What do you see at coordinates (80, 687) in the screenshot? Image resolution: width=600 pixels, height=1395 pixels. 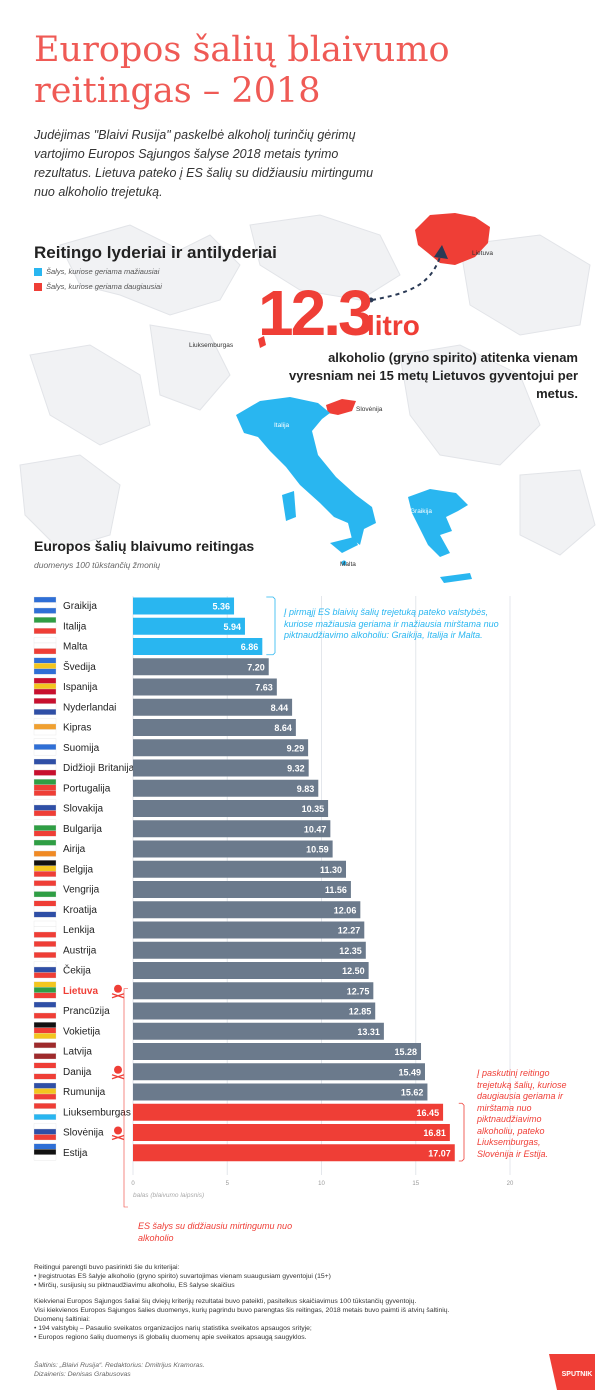 I see `country-label: Ispanija` at bounding box center [80, 687].